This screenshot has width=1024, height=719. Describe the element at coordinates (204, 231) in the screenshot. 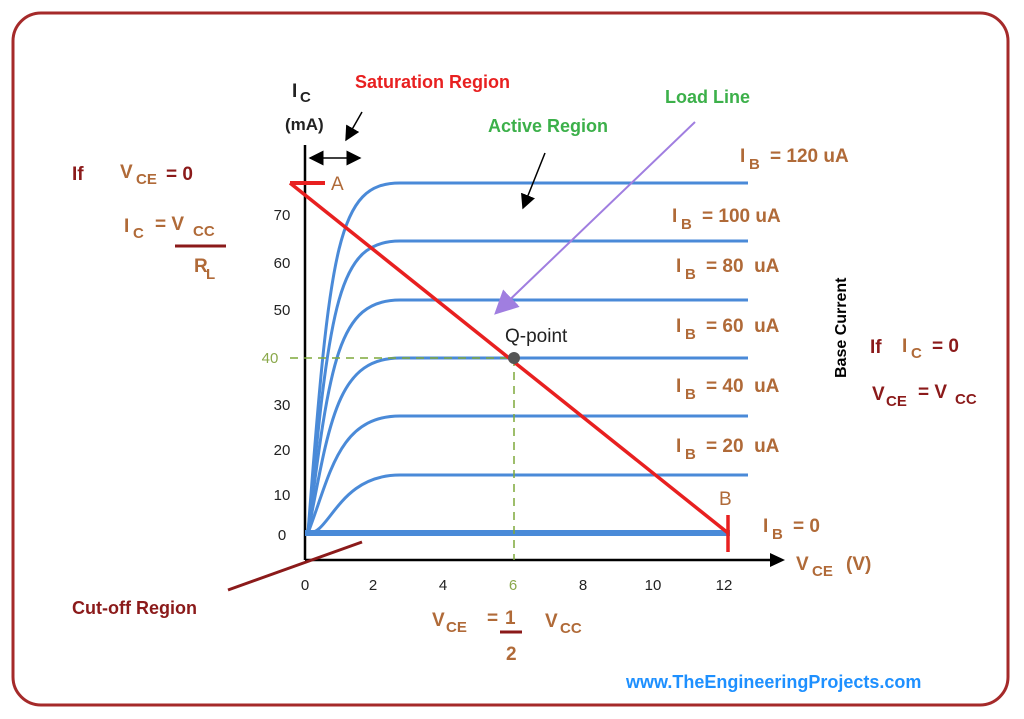

I see `note-i-eq-sub: CC` at that location.